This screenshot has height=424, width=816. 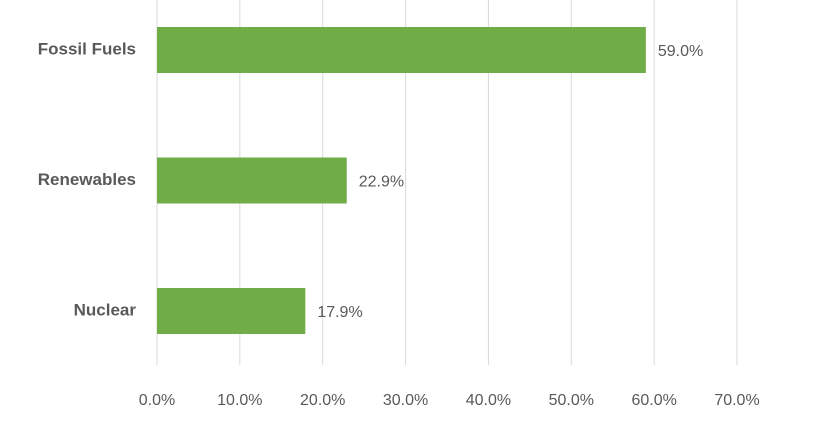 I want to click on y-tick-label: Renewables, so click(x=87, y=179).